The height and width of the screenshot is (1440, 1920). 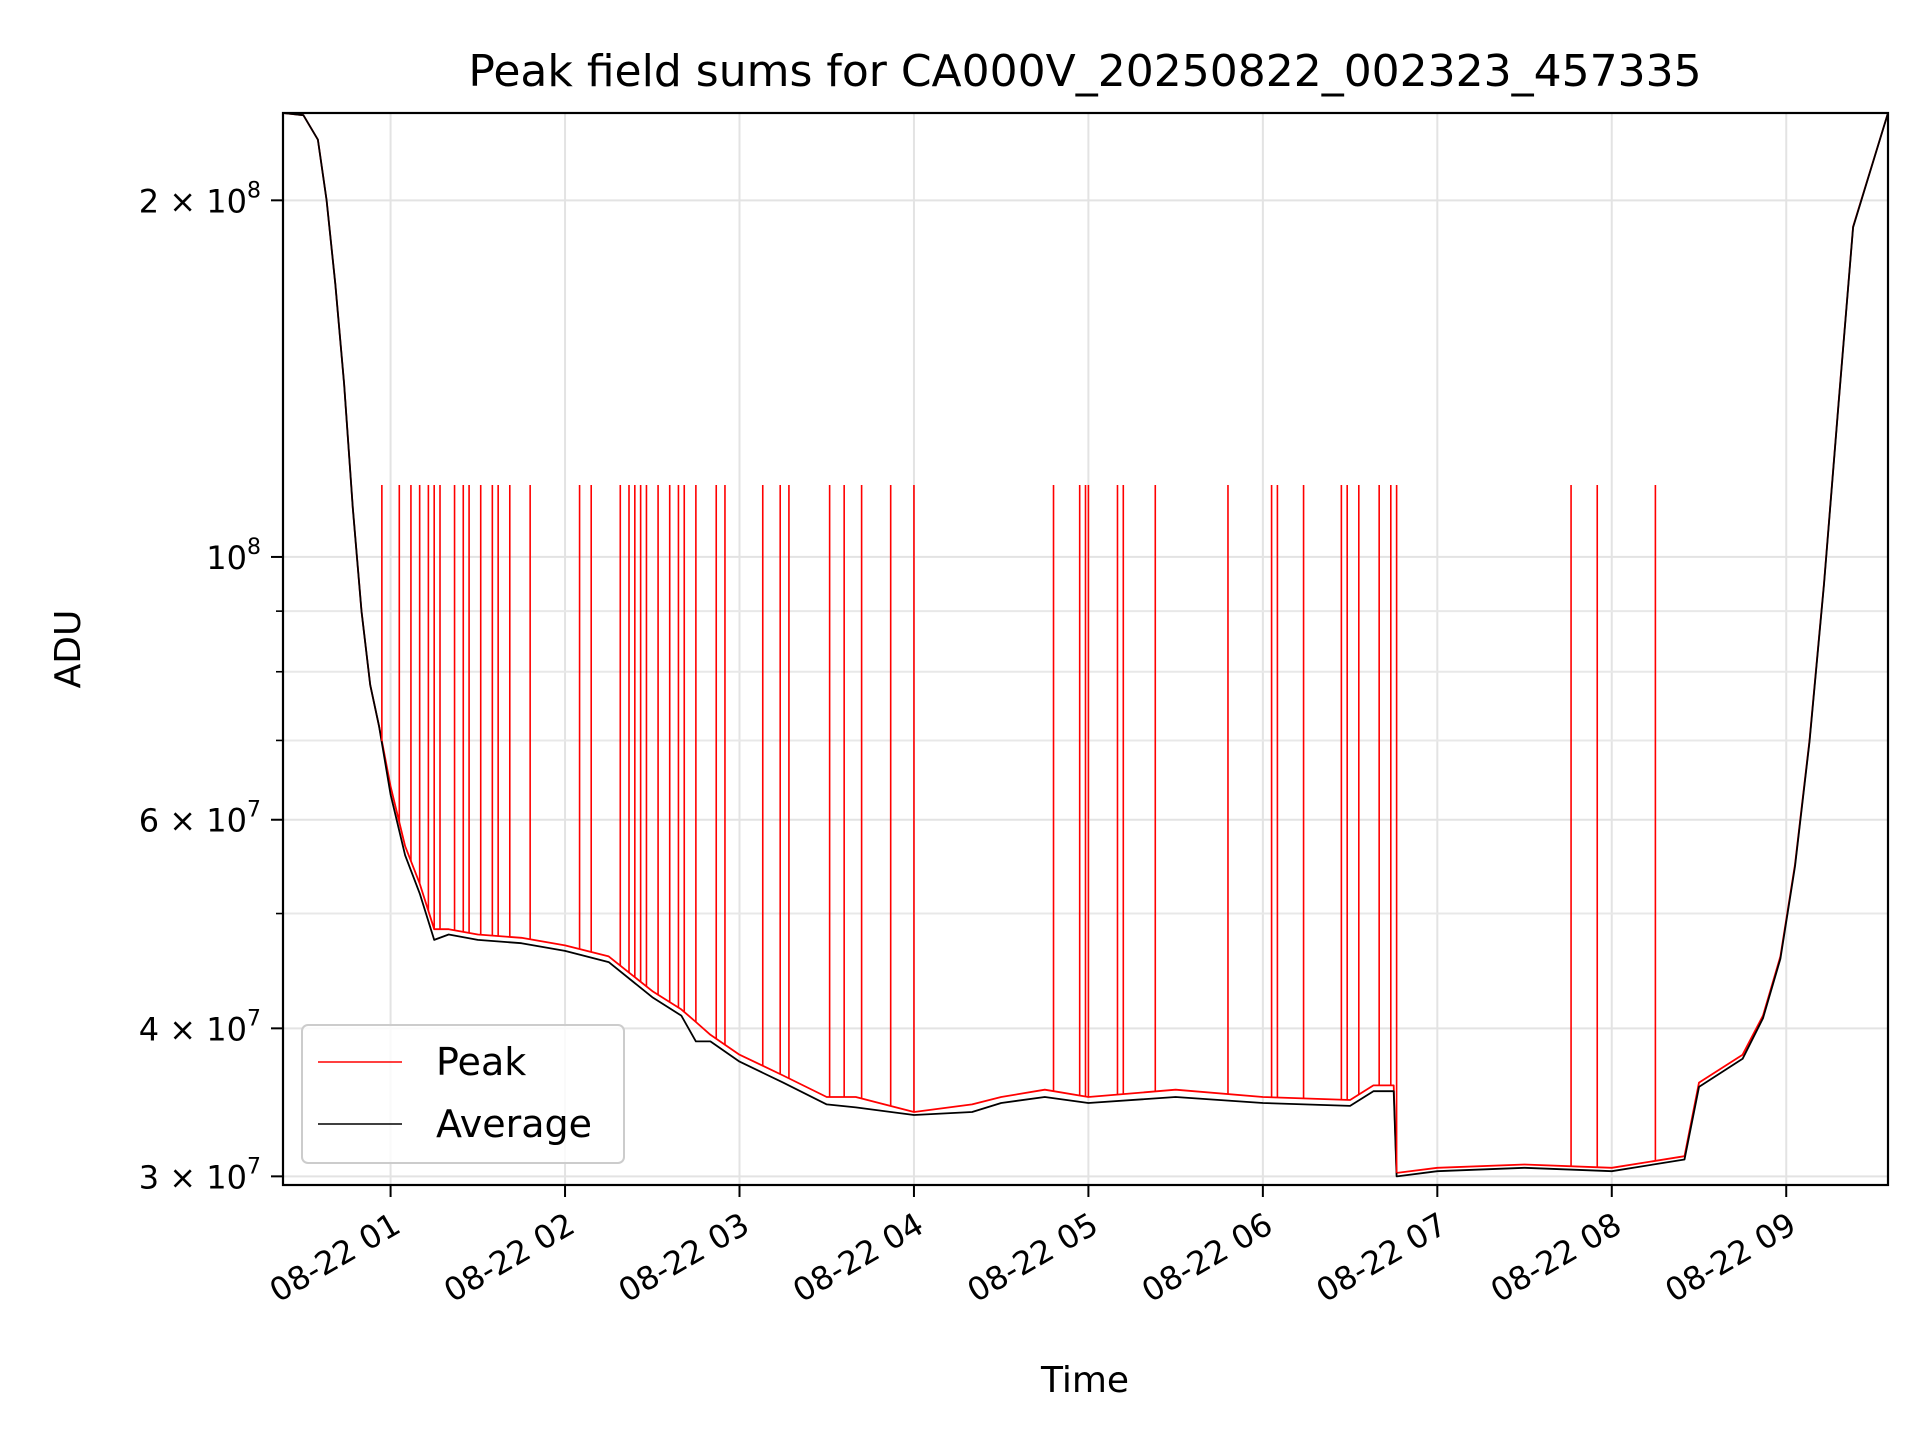 What do you see at coordinates (684, 1257) in the screenshot?
I see `x-tick-label: 08-22 03` at bounding box center [684, 1257].